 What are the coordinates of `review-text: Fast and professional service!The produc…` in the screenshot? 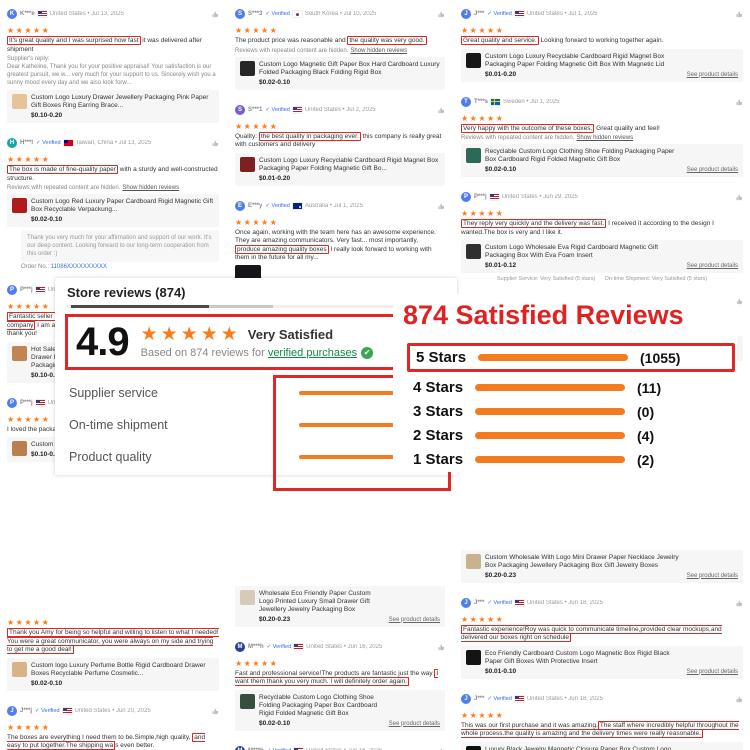 It's located at (337, 677).